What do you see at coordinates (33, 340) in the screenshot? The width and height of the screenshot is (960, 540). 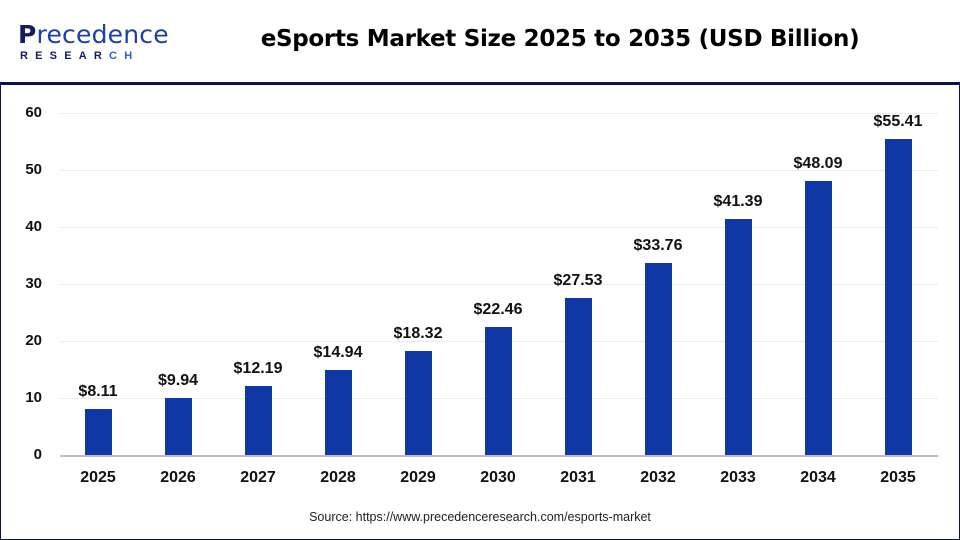 I see `y-tick-label: 20` at bounding box center [33, 340].